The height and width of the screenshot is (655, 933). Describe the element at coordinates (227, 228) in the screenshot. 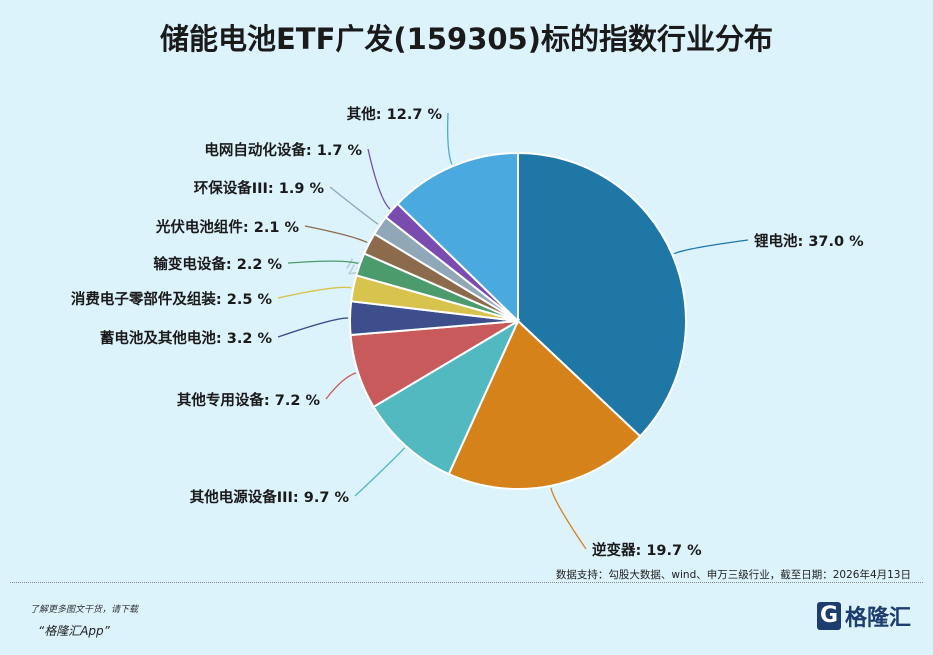

I see `slice-label: 光伏电池组件: 2.1 %` at that location.